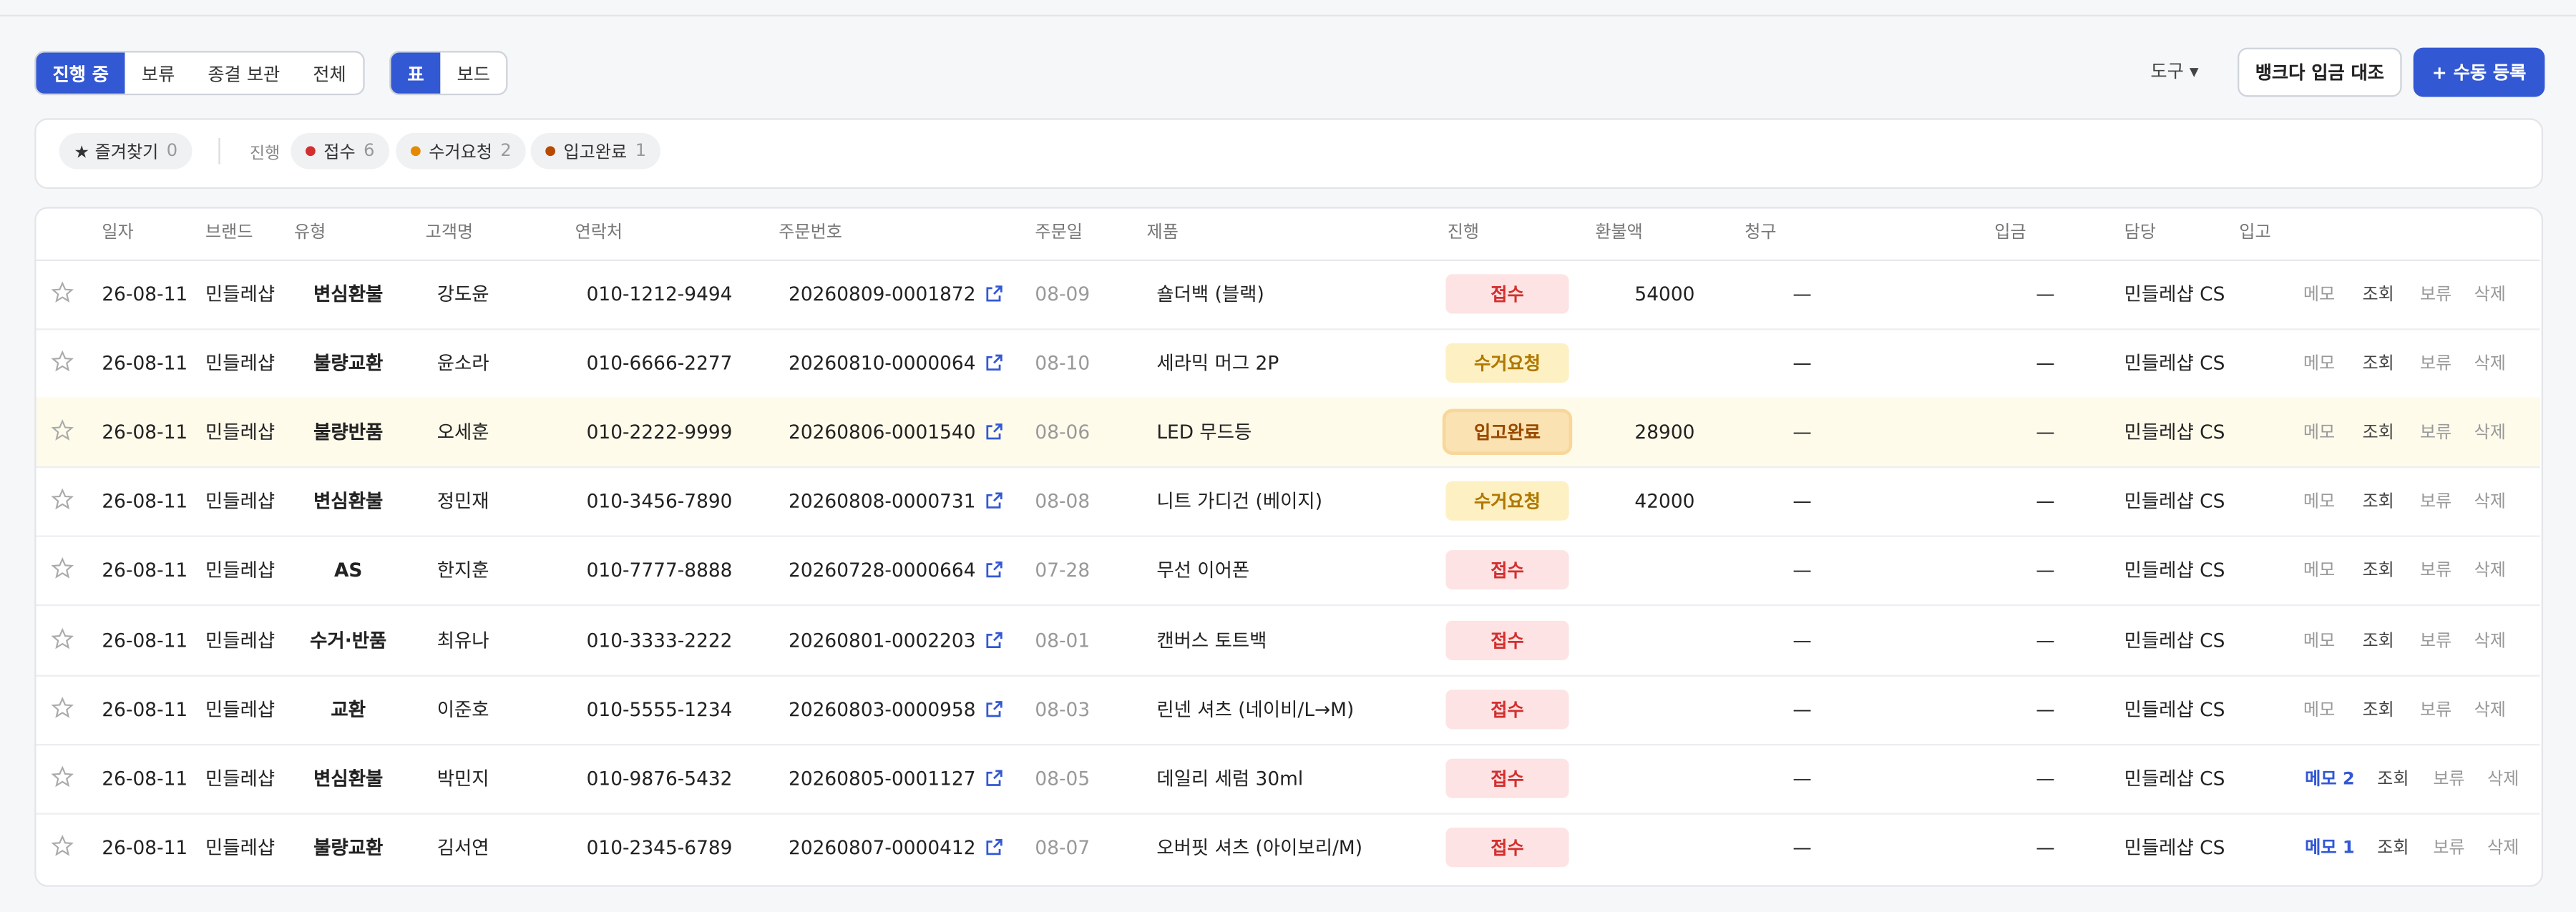 The image size is (2576, 912). What do you see at coordinates (1063, 847) in the screenshot?
I see `order-date: 08-07` at bounding box center [1063, 847].